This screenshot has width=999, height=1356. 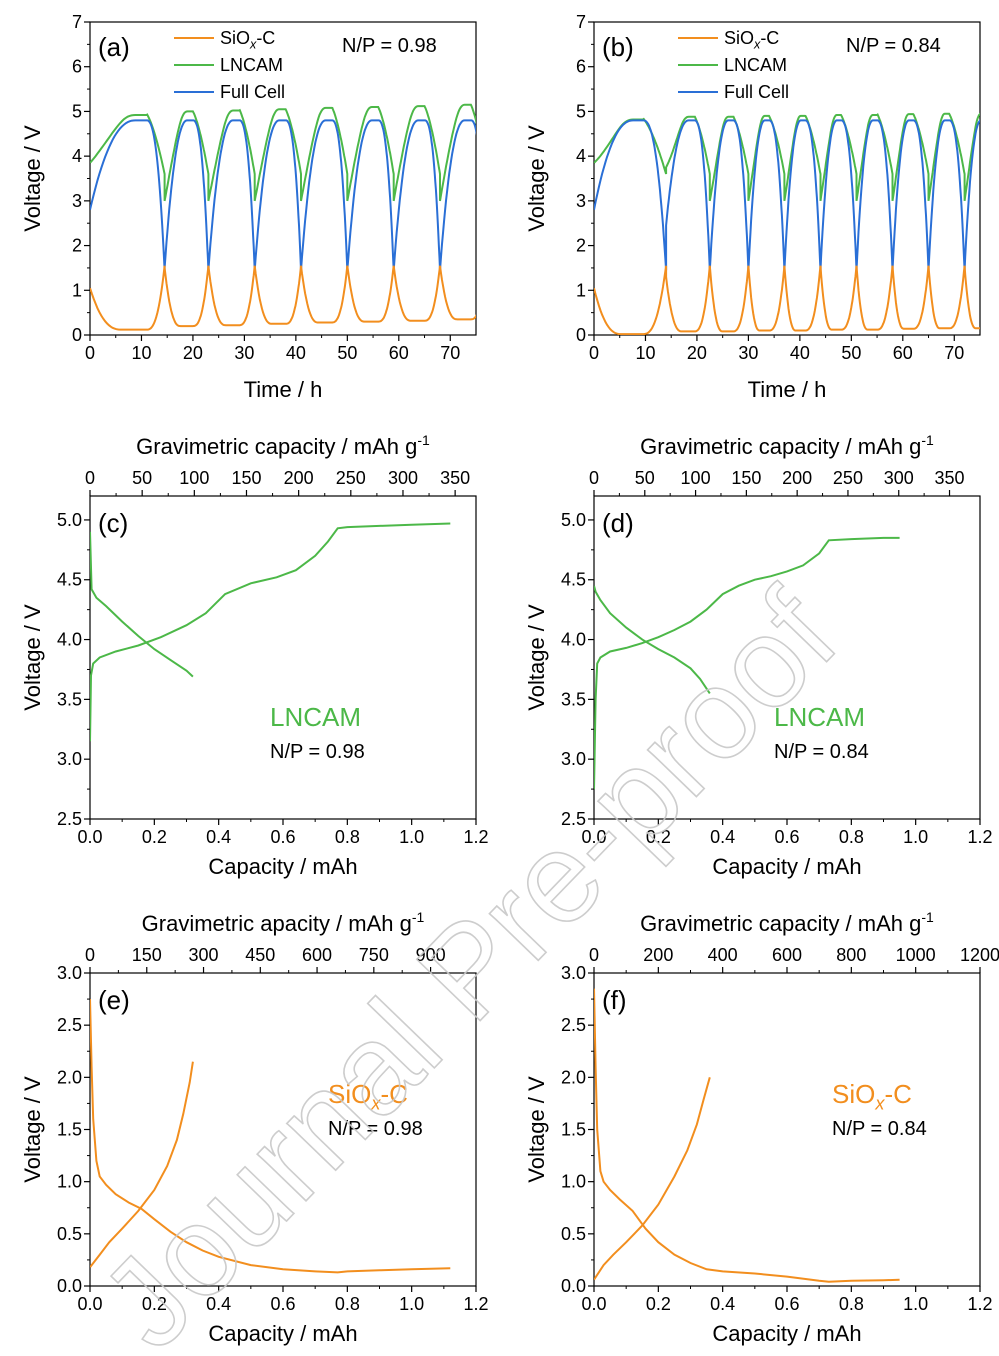 What do you see at coordinates (114, 47) in the screenshot?
I see `panel-label: (a)` at bounding box center [114, 47].